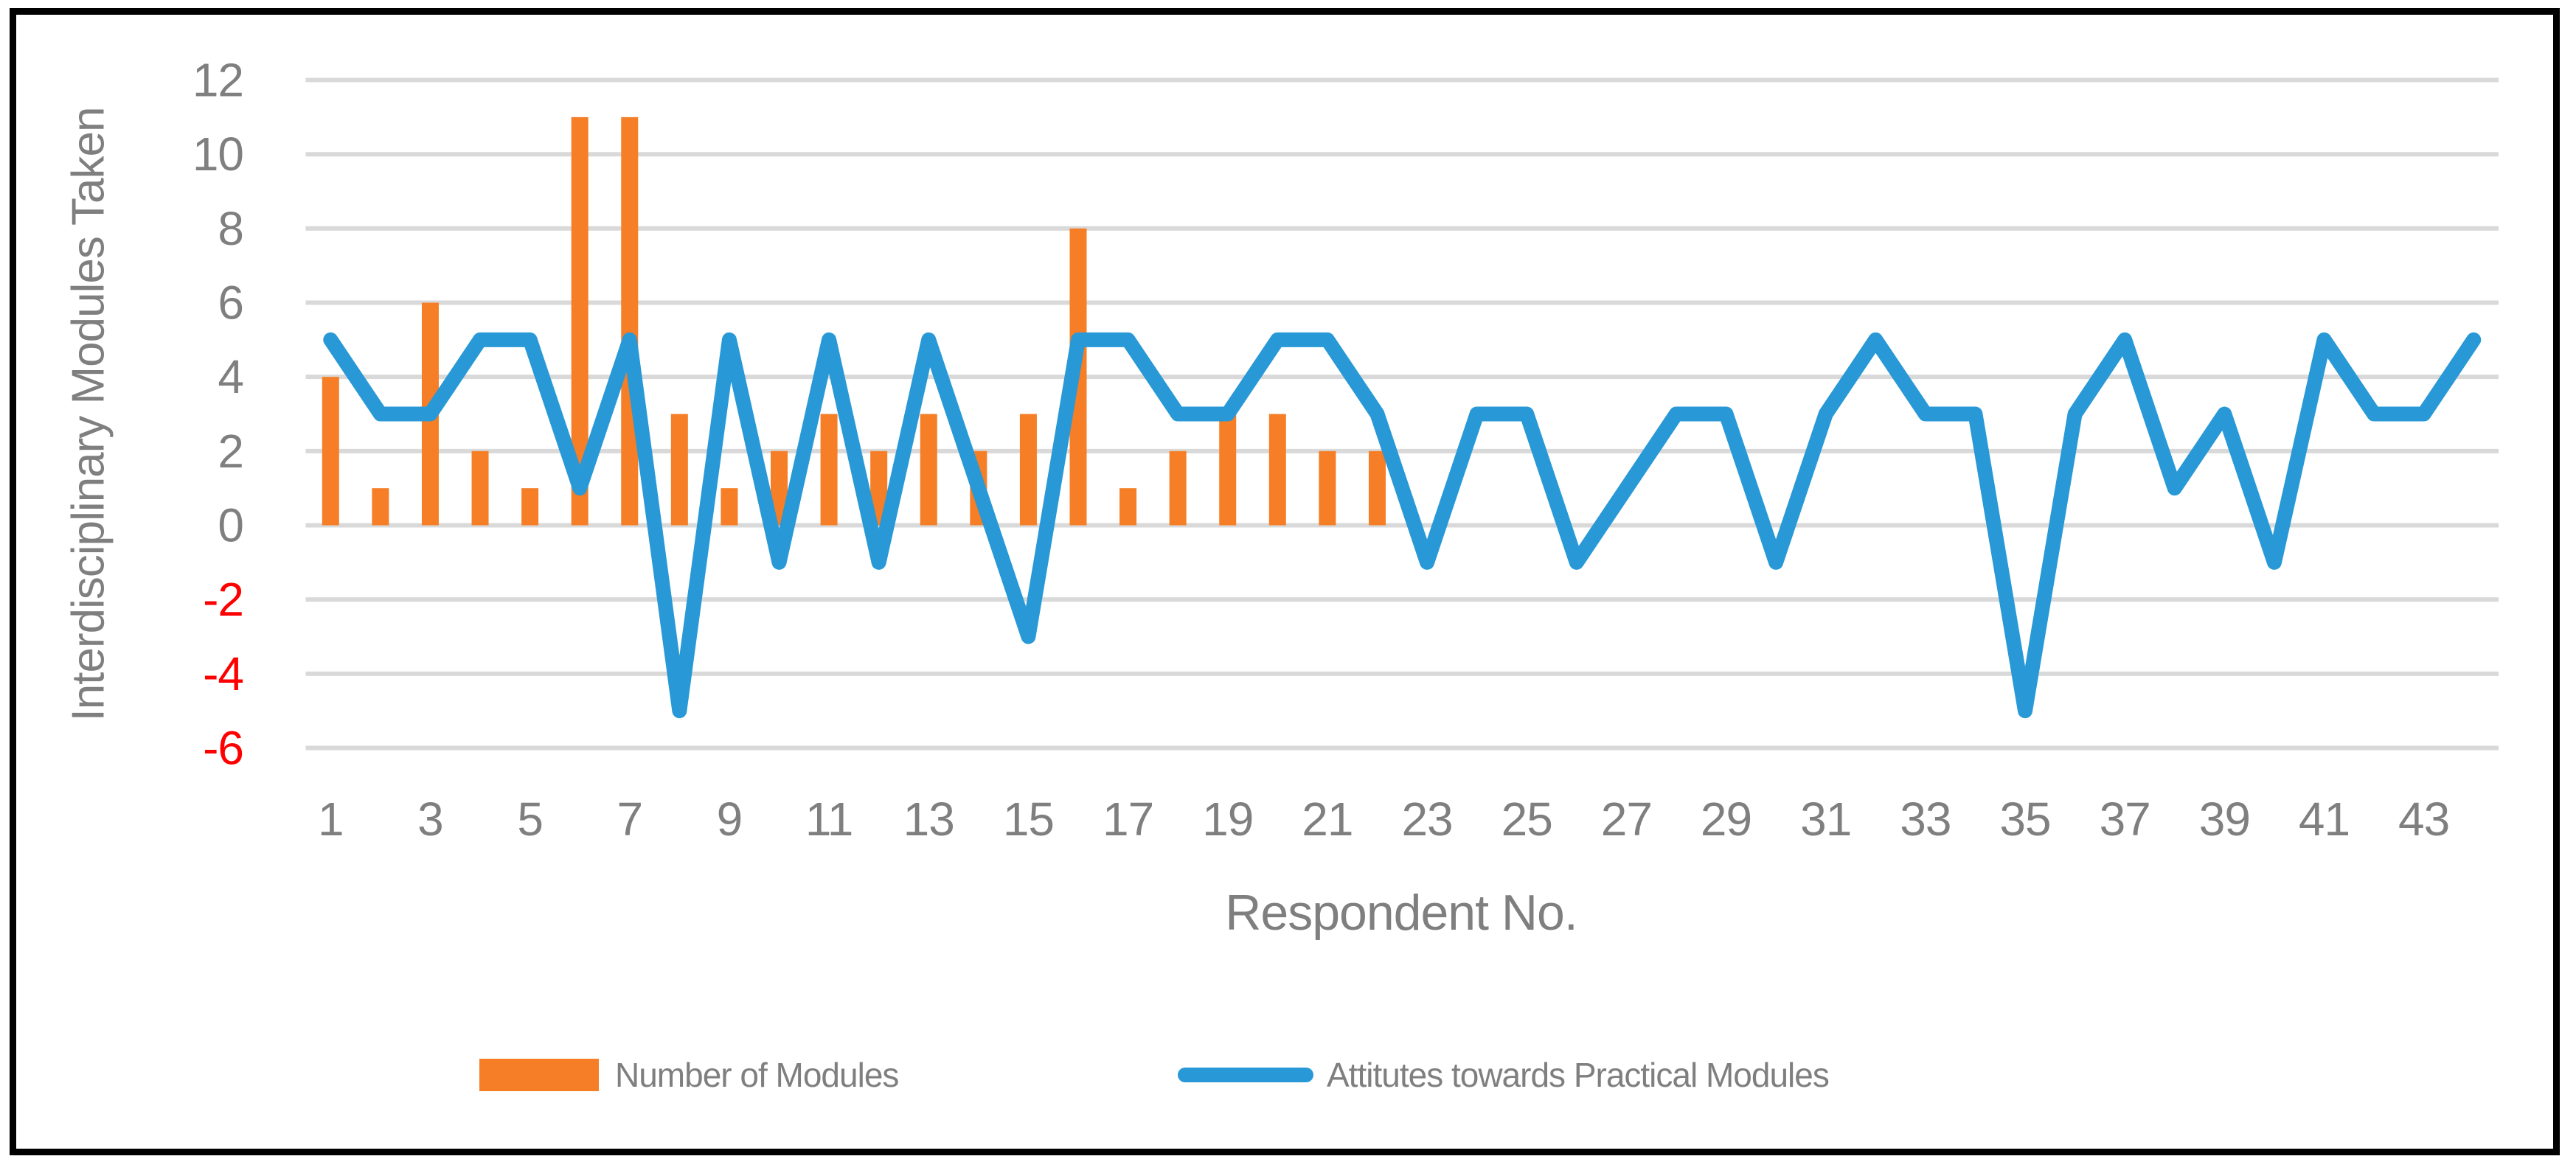 The width and height of the screenshot is (2576, 1173). Describe the element at coordinates (217, 80) in the screenshot. I see `y-tick-label-12: 12` at that location.